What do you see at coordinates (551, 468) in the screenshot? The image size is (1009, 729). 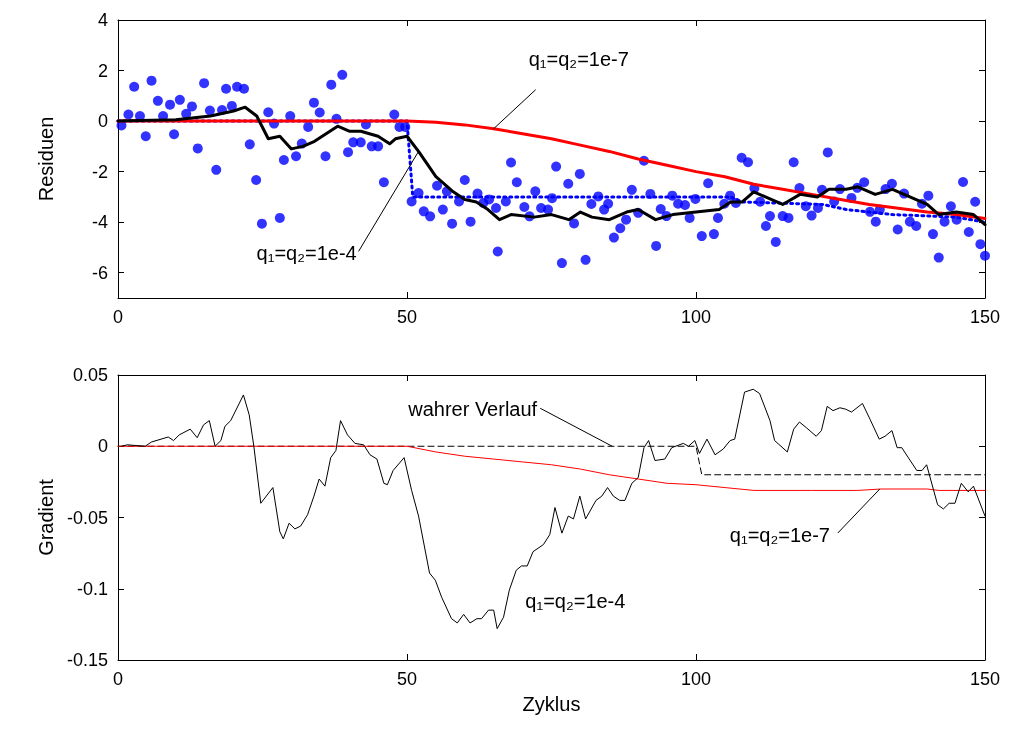 I see `line-series` at bounding box center [551, 468].